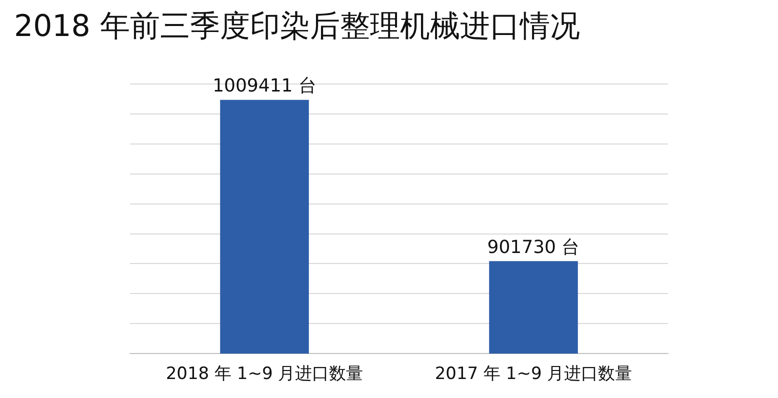  I want to click on data-label: 901730 台, so click(533, 247).